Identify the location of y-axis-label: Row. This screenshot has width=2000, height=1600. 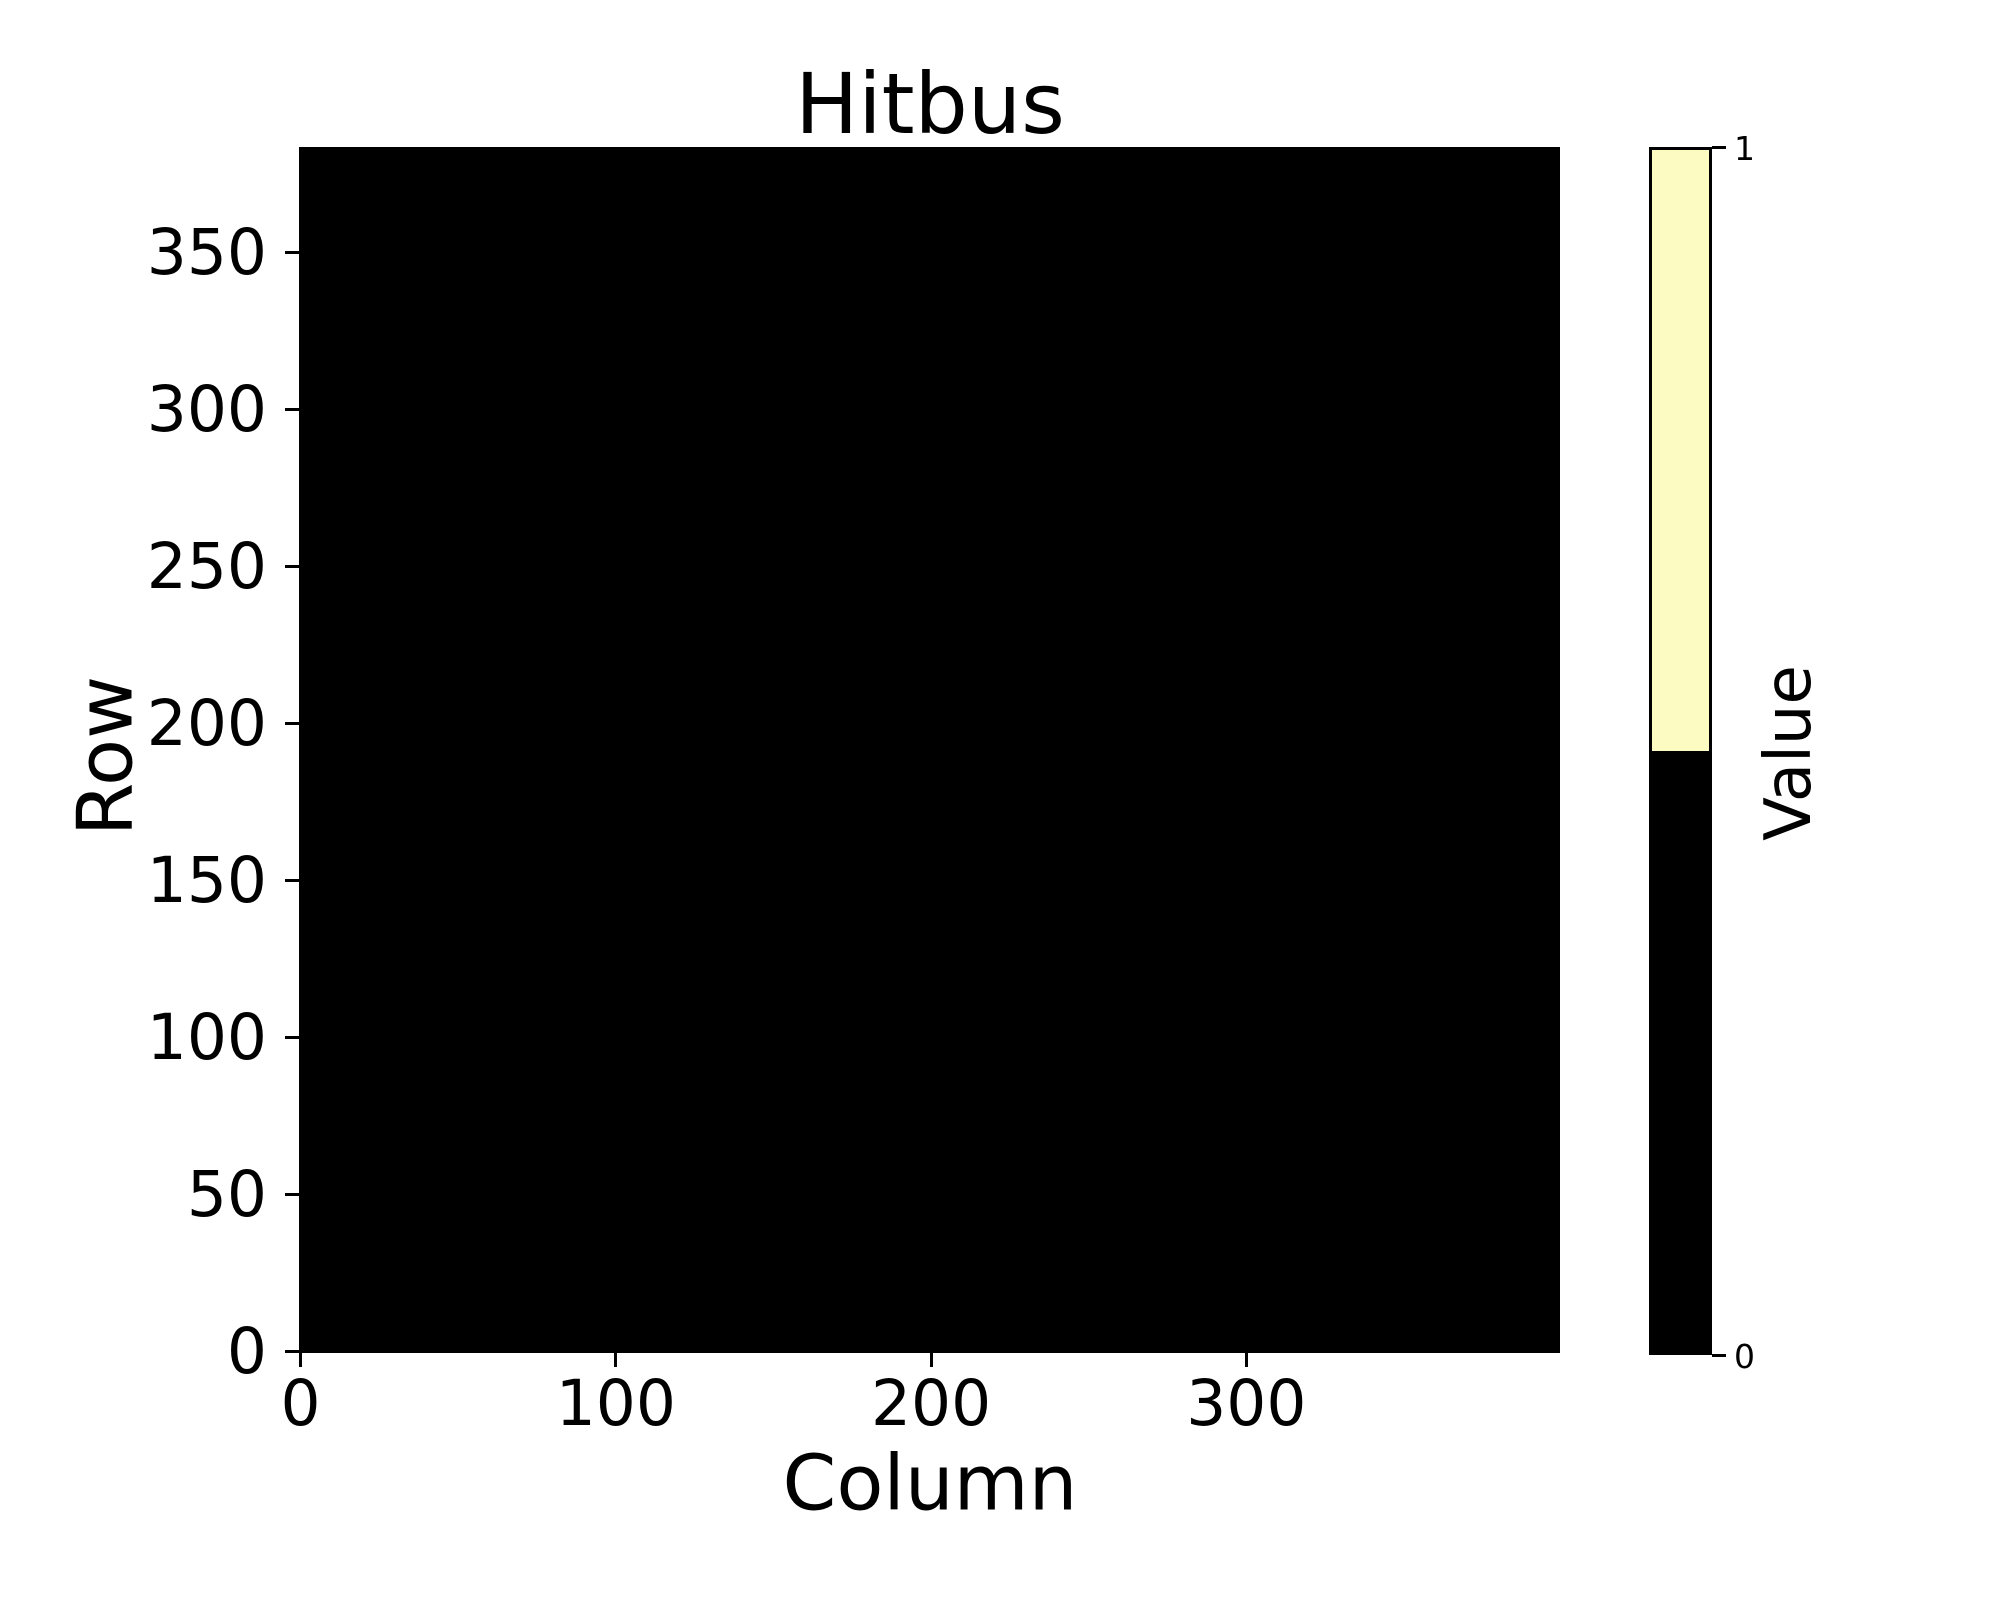
(106, 756).